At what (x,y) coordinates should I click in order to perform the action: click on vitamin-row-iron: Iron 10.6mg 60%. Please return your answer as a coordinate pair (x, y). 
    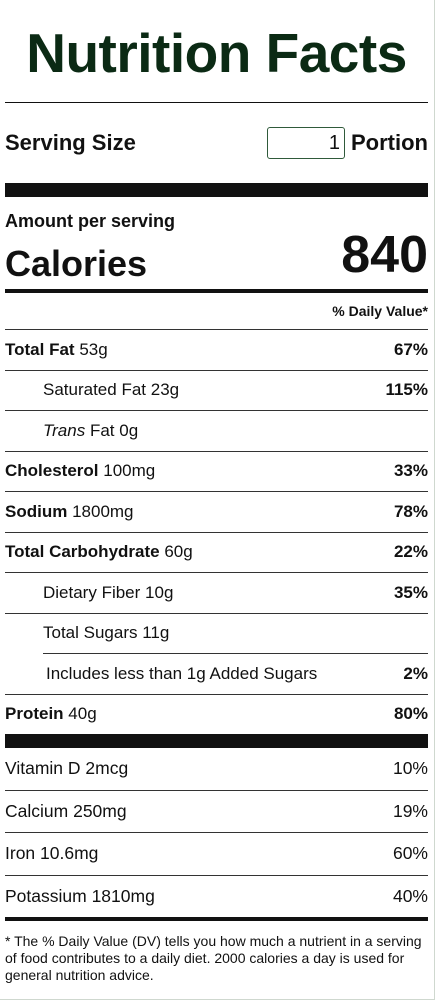
    Looking at the image, I should click on (216, 854).